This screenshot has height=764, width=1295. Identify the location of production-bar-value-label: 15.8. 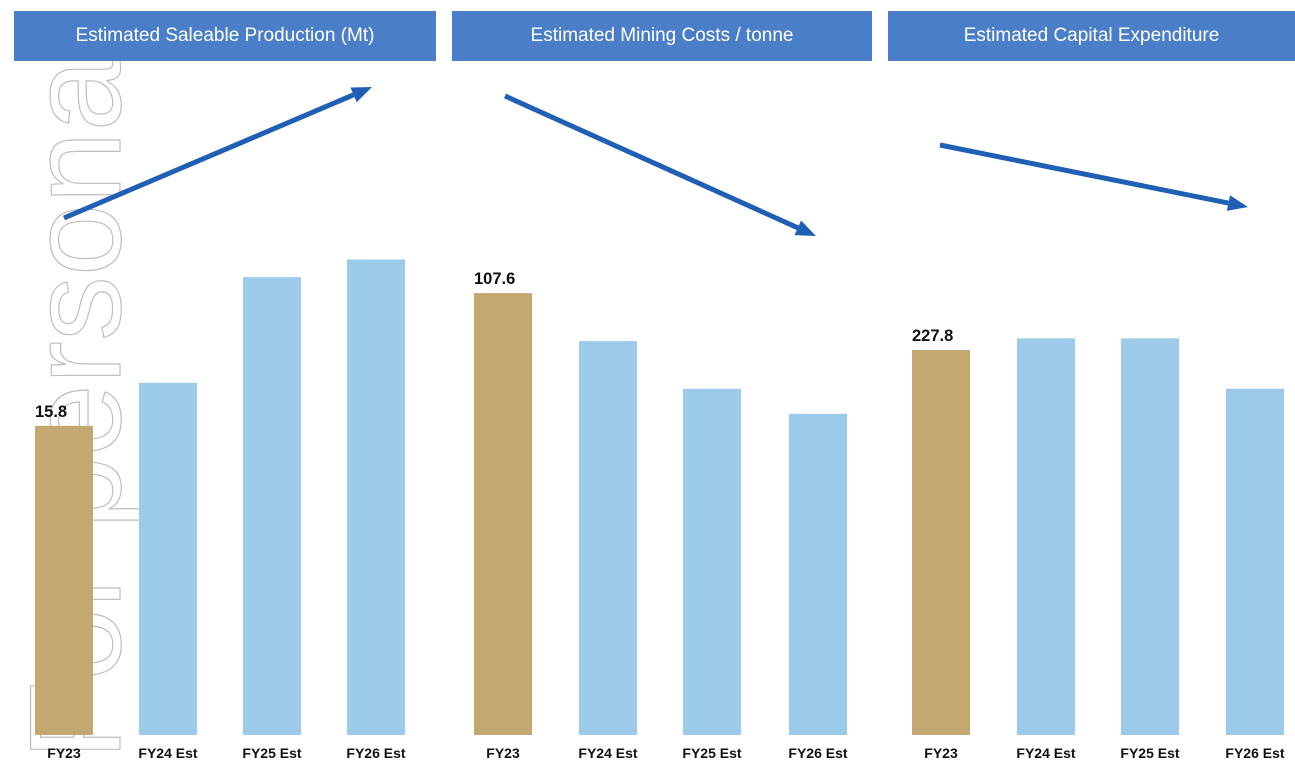
(51, 412).